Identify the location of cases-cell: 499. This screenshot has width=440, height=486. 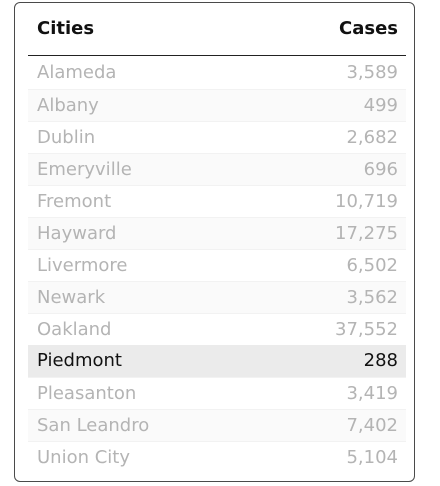
(380, 105).